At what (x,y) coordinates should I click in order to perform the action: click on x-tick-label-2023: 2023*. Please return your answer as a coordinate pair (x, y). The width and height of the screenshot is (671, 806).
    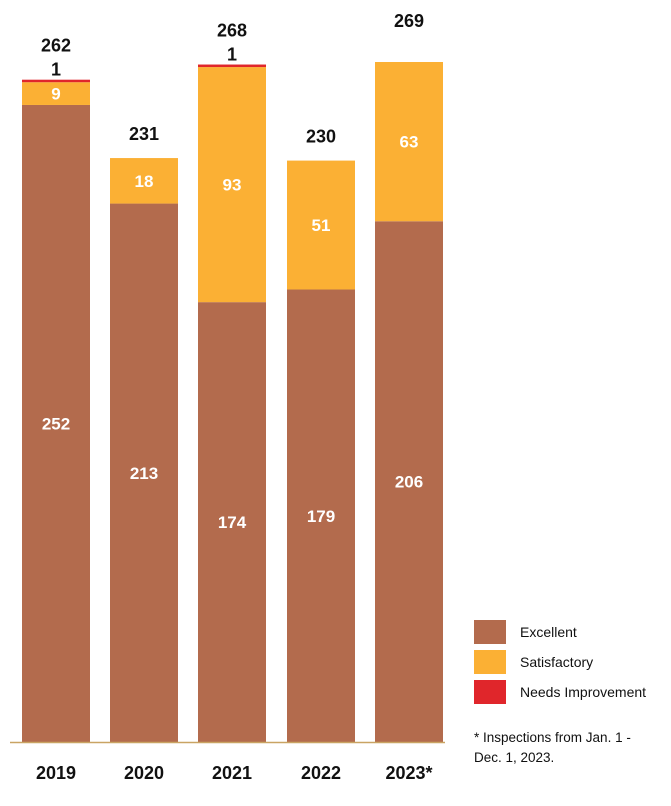
    Looking at the image, I should click on (408, 773).